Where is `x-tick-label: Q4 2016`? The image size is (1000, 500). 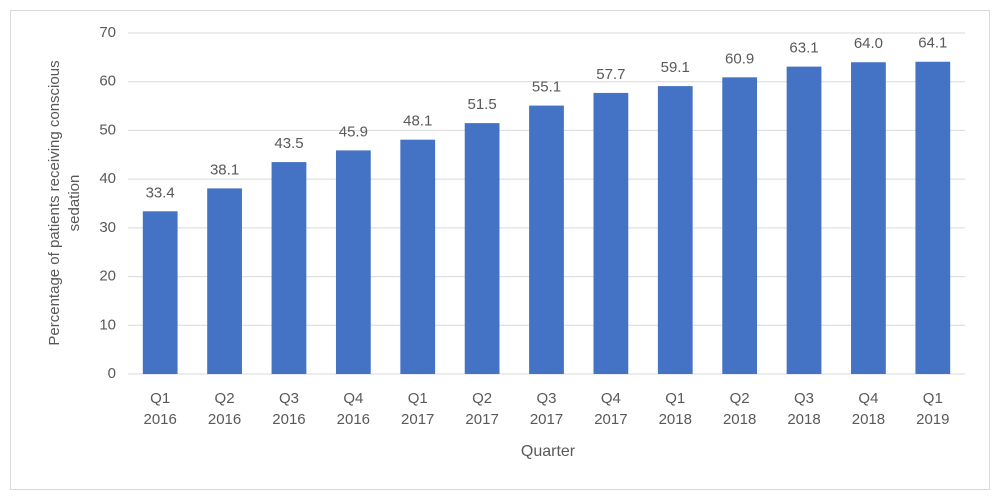 x-tick-label: Q4 2016 is located at coordinates (353, 409).